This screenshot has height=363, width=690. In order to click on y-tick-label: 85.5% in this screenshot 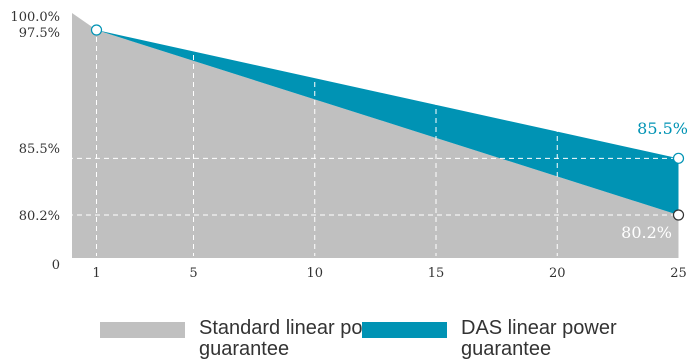, I will do `click(39, 149)`.